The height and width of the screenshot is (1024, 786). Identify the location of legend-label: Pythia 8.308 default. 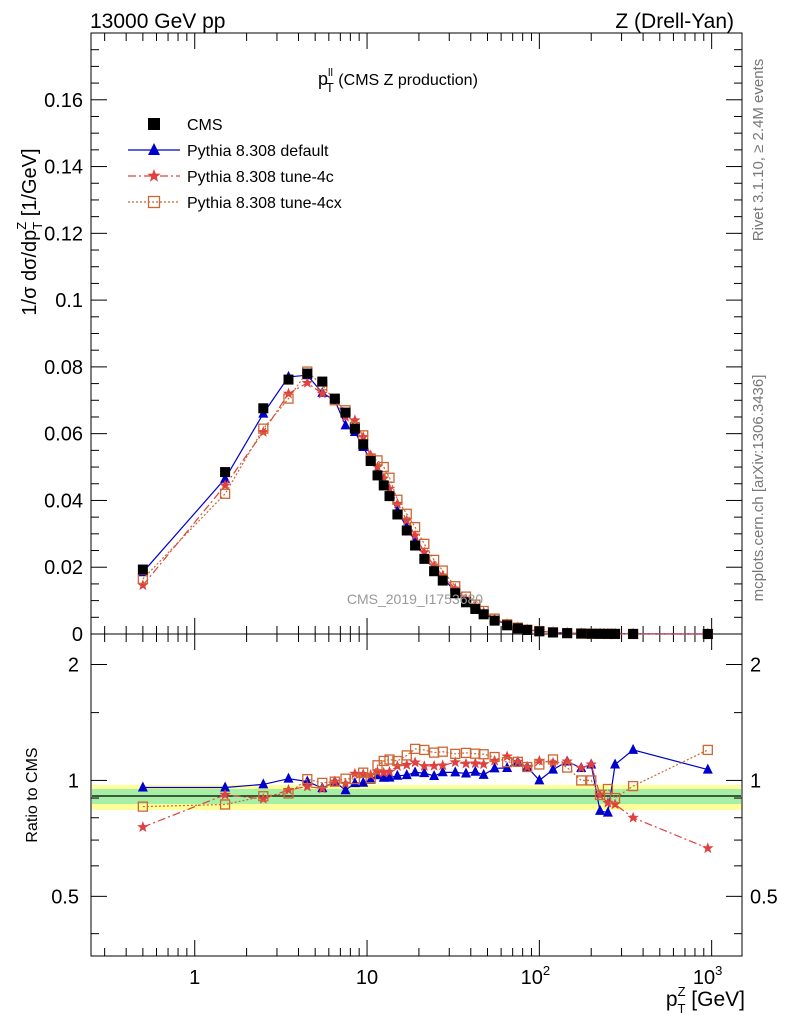
(258, 151).